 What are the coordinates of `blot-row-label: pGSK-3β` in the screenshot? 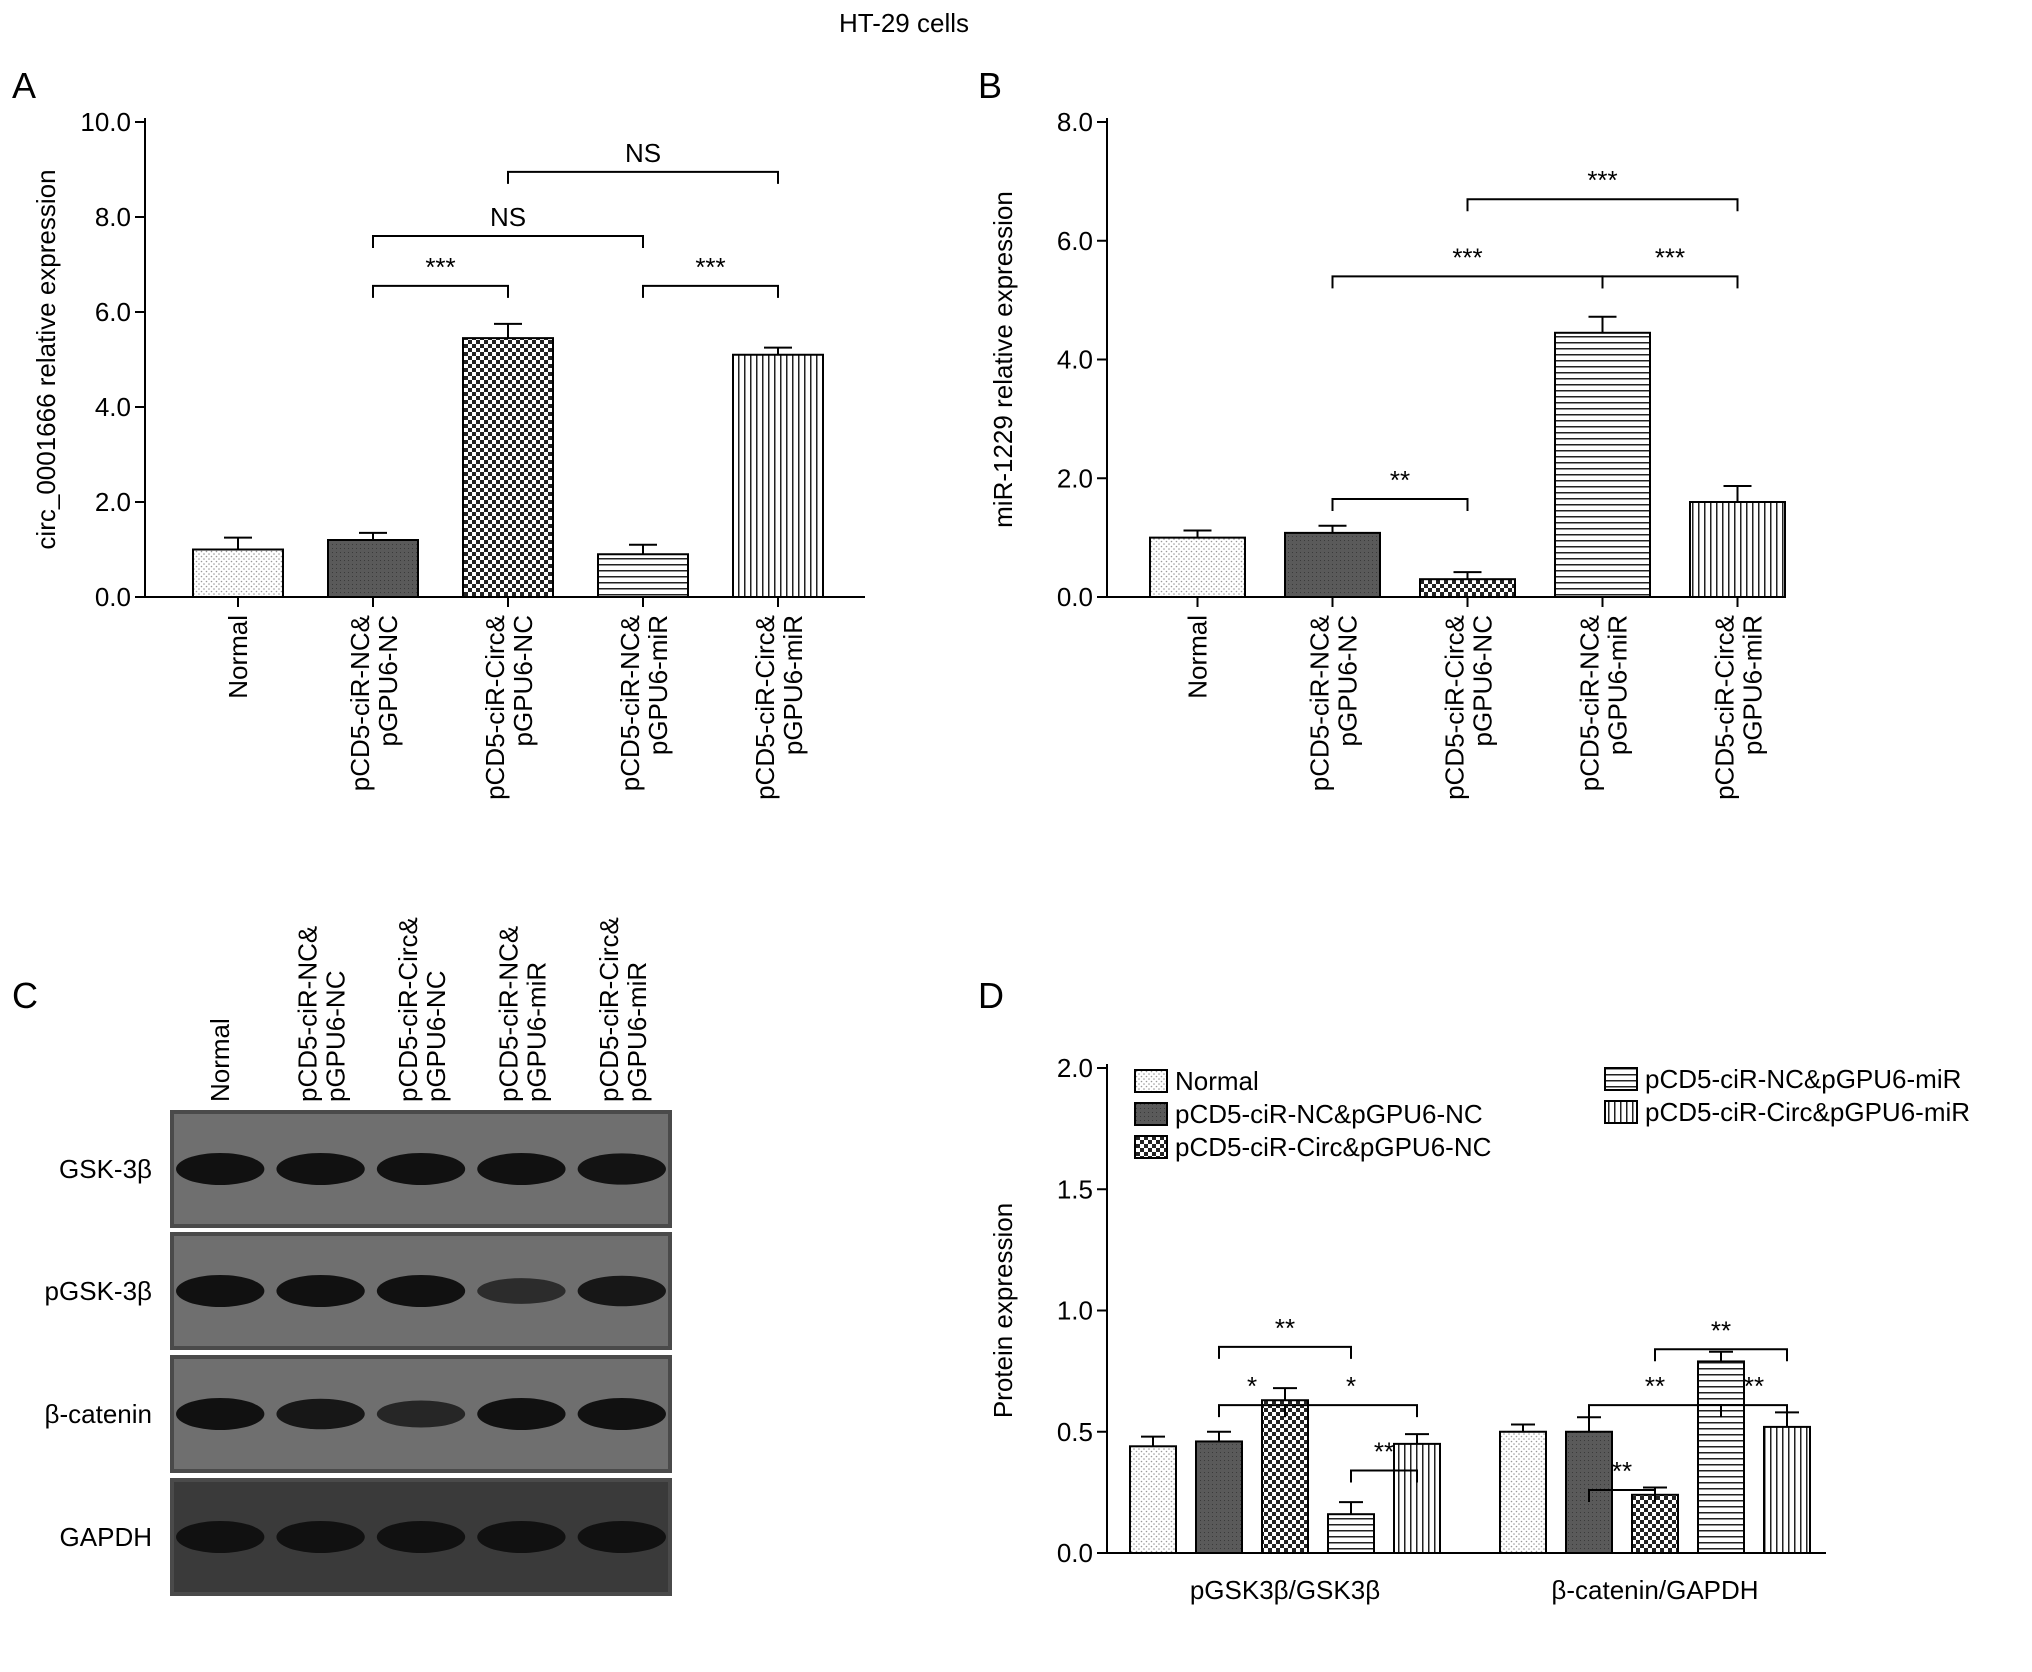 It's located at (98, 1291).